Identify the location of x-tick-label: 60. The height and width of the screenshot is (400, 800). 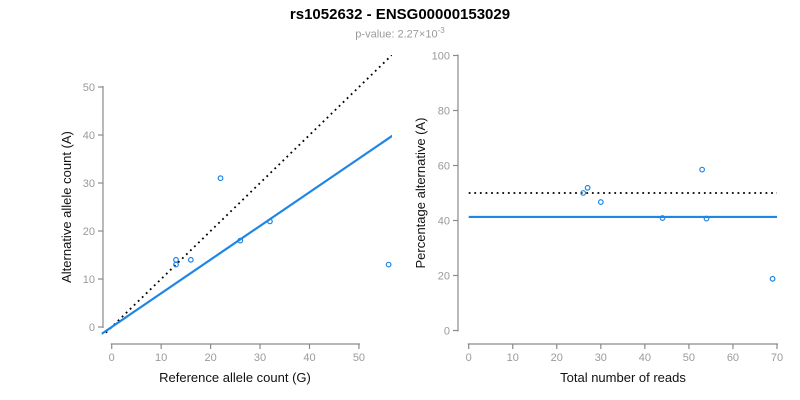
(733, 358).